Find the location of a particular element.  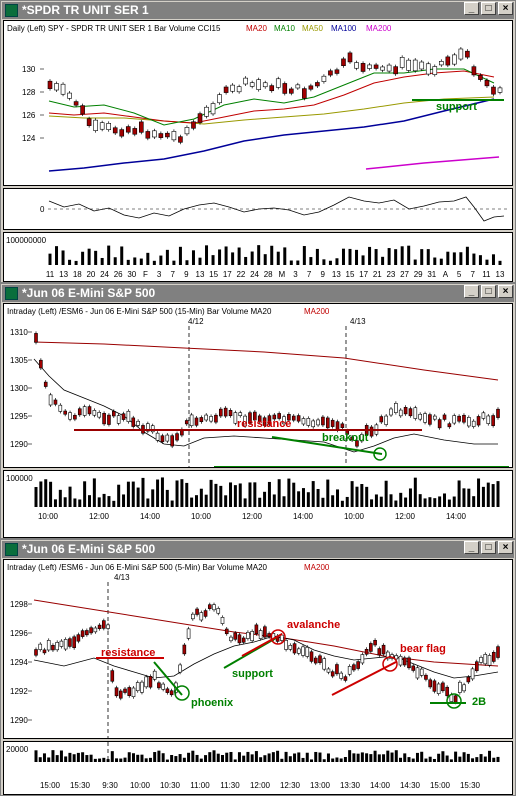

time-tick-label: 7 is located at coordinates (309, 274).